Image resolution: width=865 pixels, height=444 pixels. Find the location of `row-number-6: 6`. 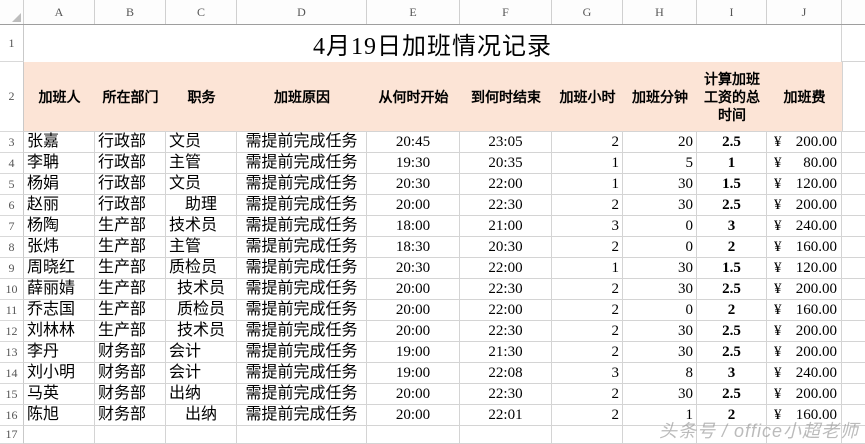

row-number-6: 6 is located at coordinates (12, 205).